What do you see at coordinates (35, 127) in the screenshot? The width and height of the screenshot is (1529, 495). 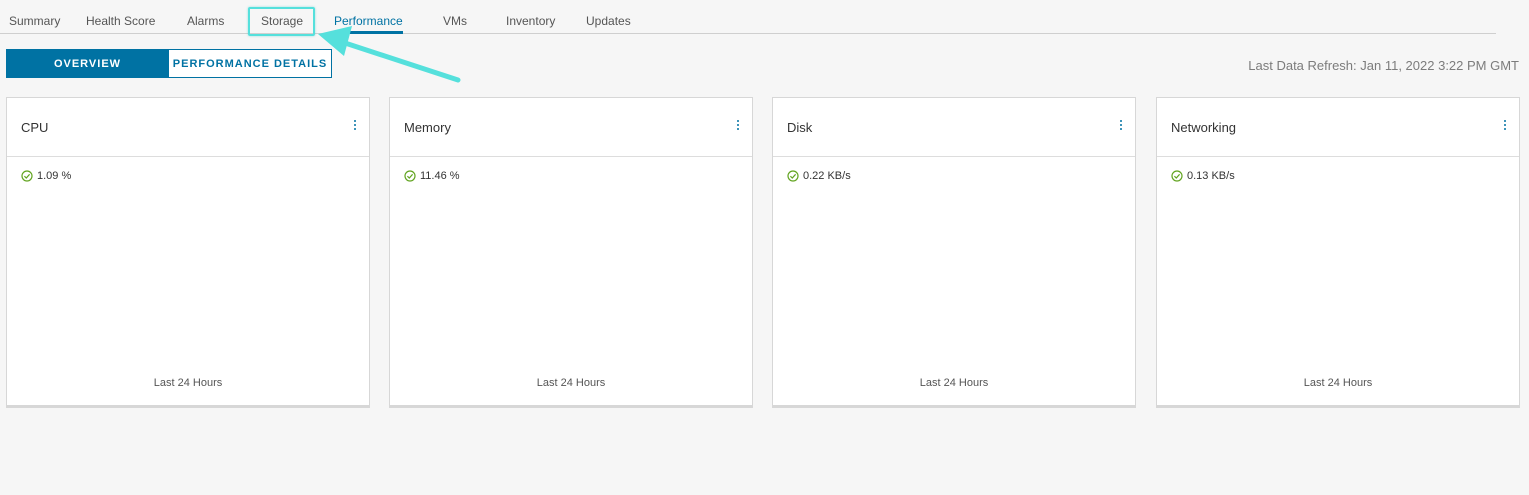 I see `card-title: CPU` at bounding box center [35, 127].